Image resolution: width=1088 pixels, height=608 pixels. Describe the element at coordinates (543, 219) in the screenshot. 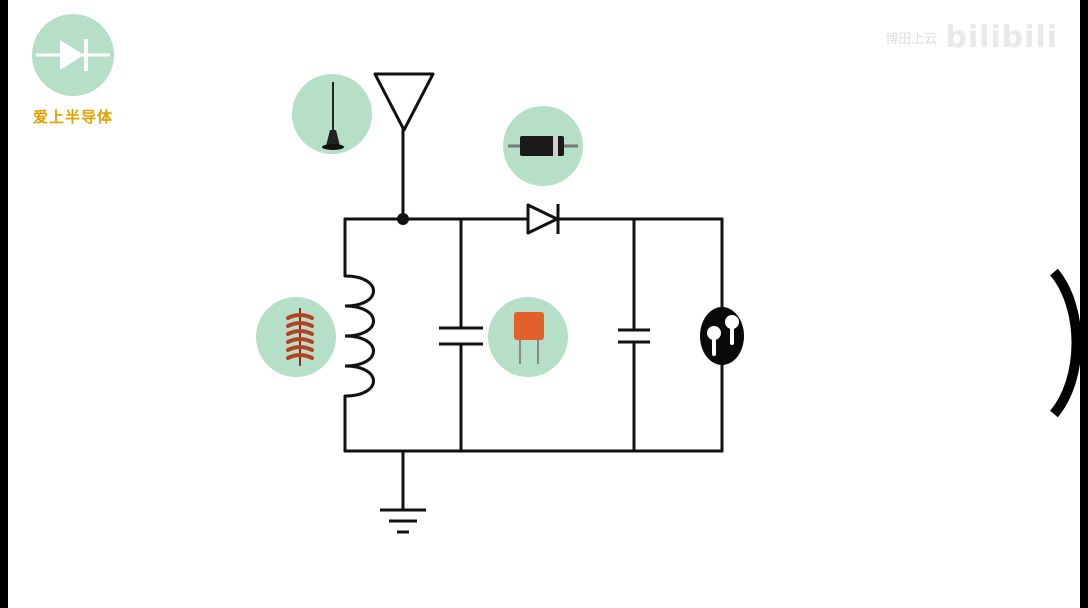

I see `diode-symbol` at that location.